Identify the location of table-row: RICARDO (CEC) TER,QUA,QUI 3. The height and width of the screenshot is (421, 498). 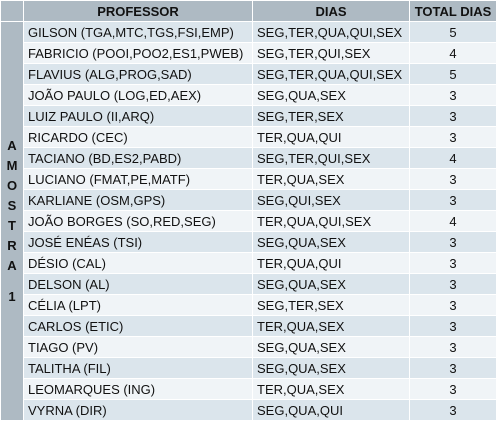
(248, 137).